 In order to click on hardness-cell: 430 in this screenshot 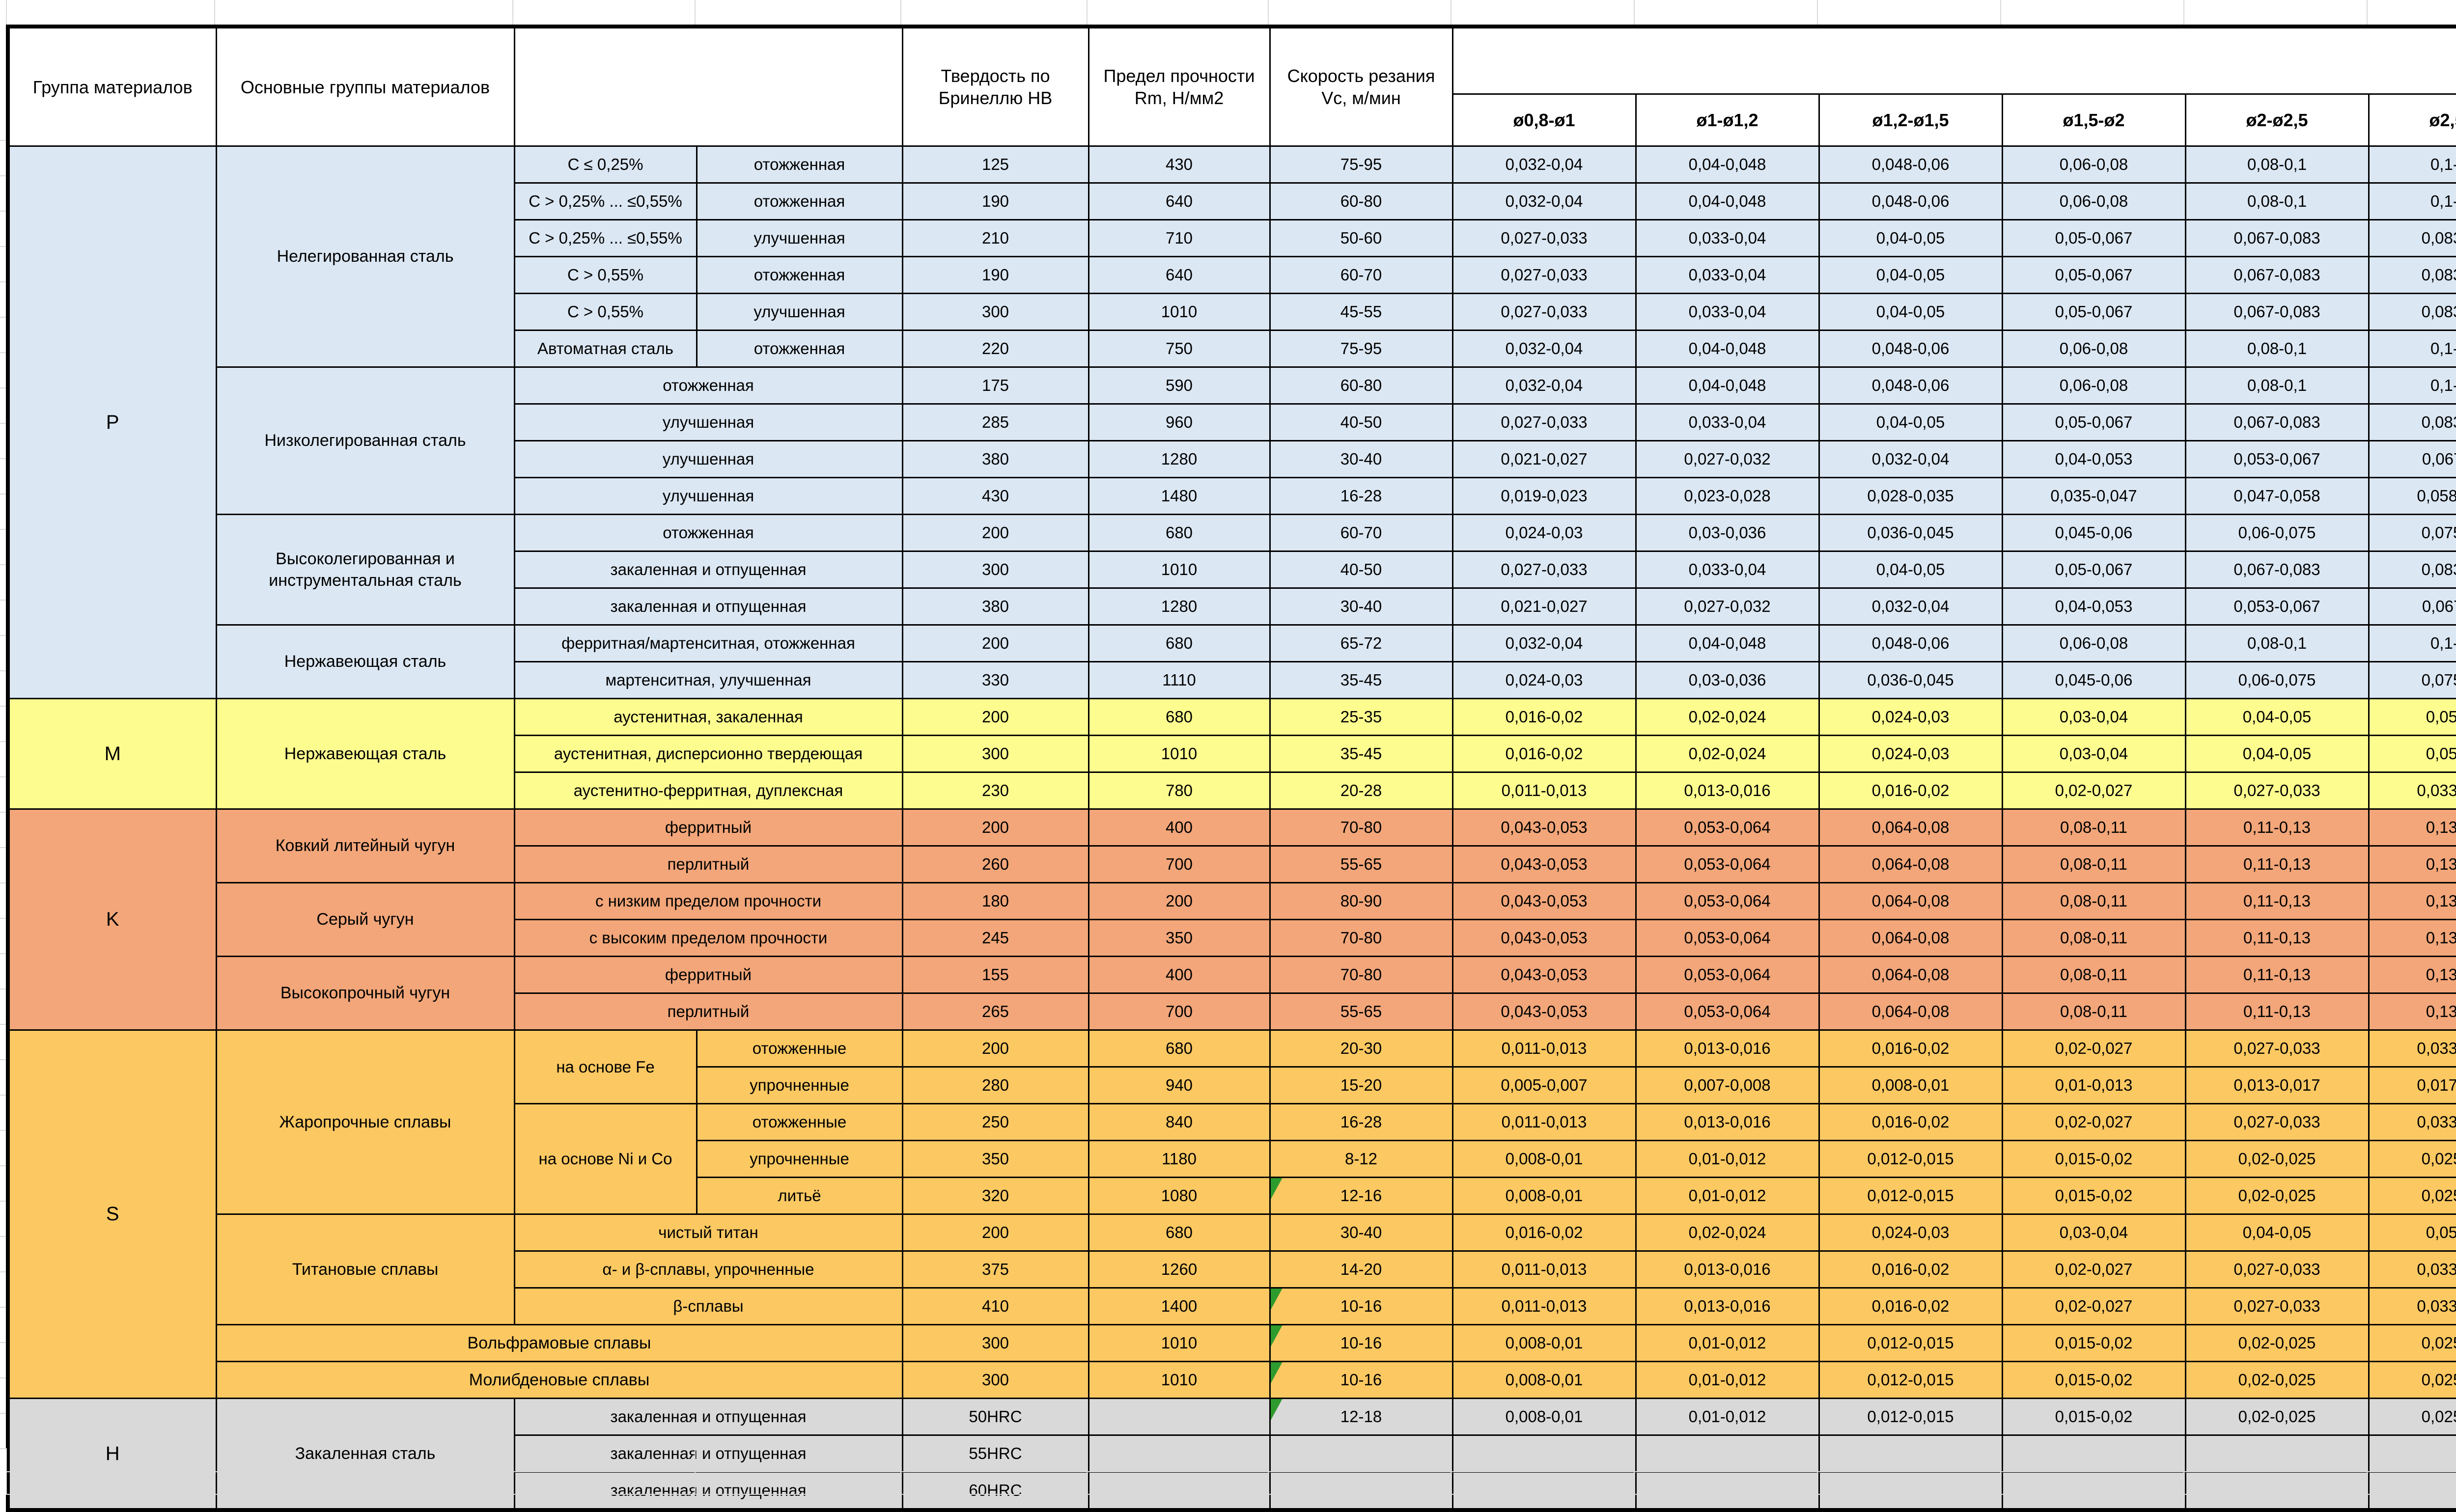, I will do `click(995, 496)`.